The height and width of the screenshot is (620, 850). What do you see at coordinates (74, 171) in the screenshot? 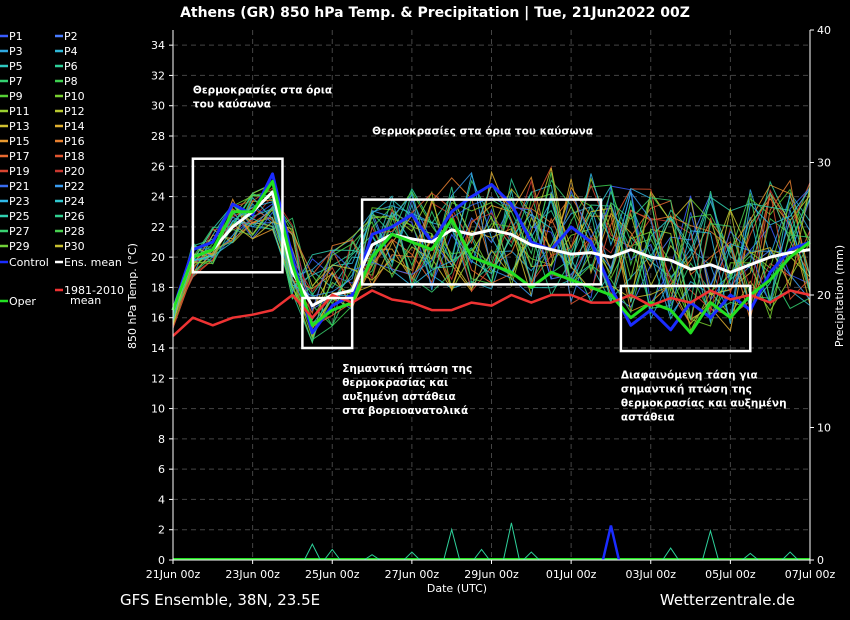
I see `legend-label-p20: P20` at bounding box center [74, 171].